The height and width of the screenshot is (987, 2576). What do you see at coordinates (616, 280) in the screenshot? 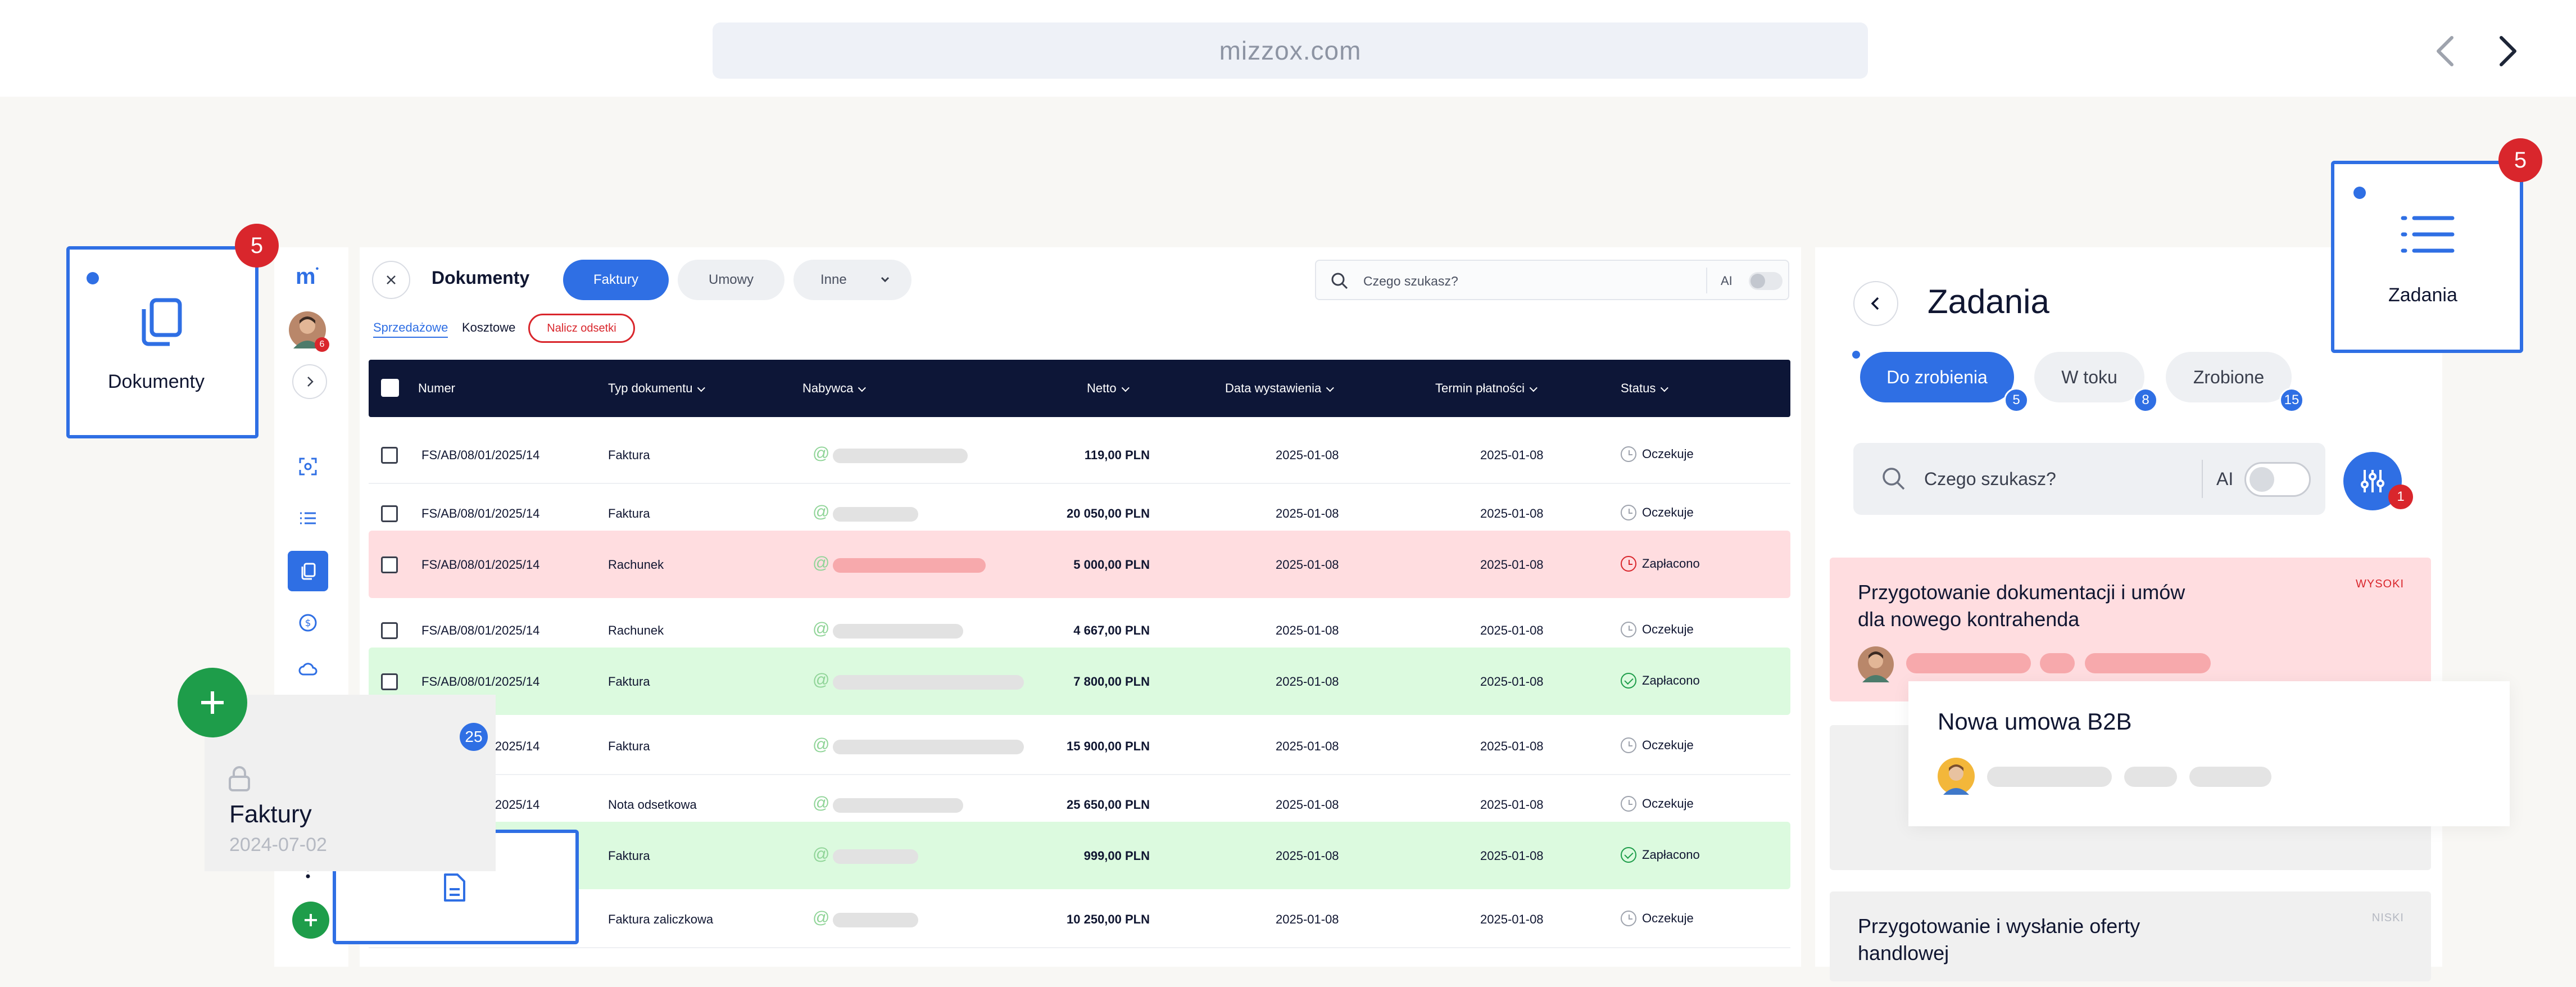
I see `tab-faktury: Faktury` at bounding box center [616, 280].